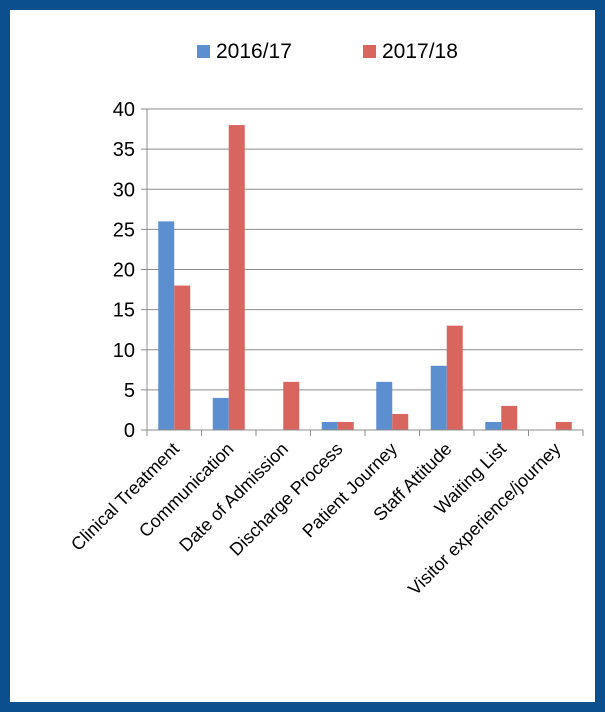  What do you see at coordinates (124, 110) in the screenshot?
I see `y-tick-label: 40` at bounding box center [124, 110].